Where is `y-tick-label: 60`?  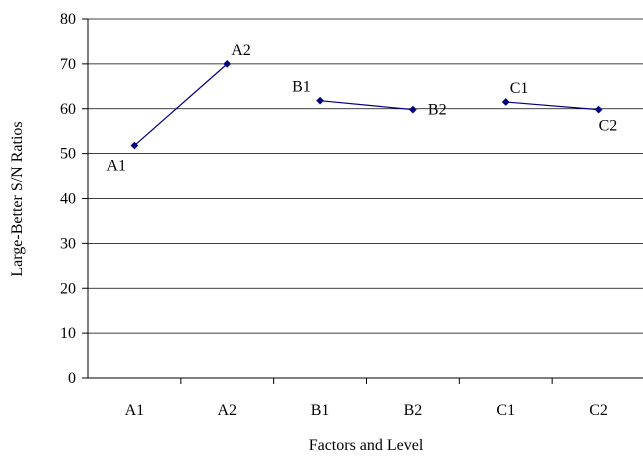
y-tick-label: 60 is located at coordinates (68, 109).